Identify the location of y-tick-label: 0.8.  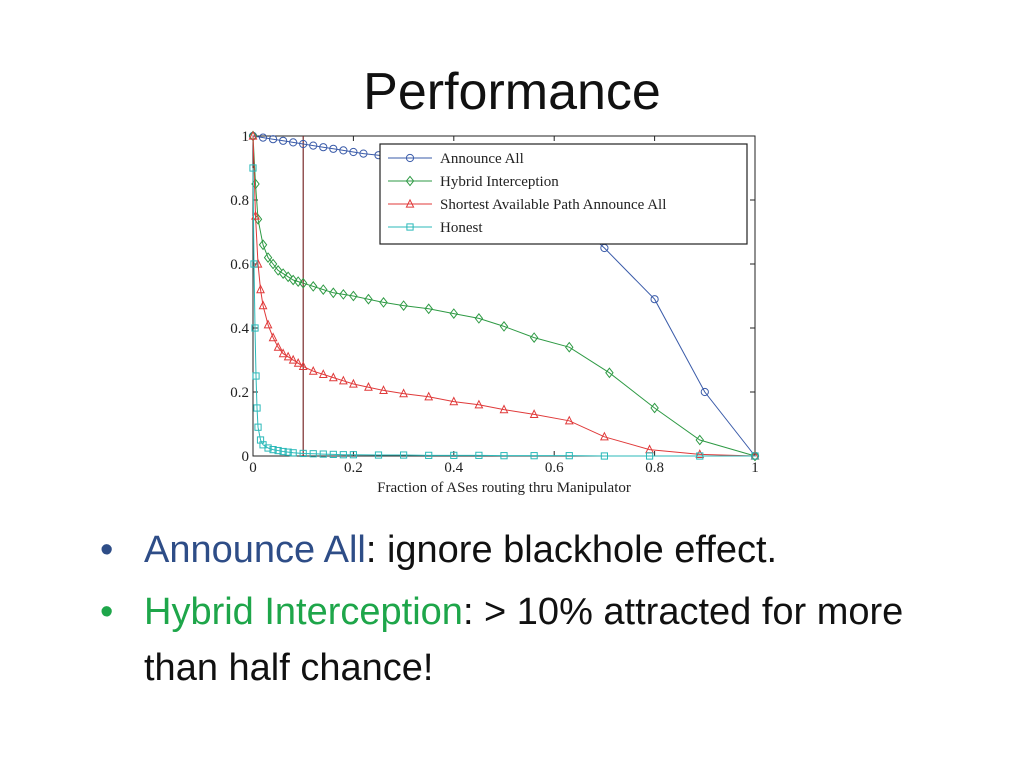
(239, 201).